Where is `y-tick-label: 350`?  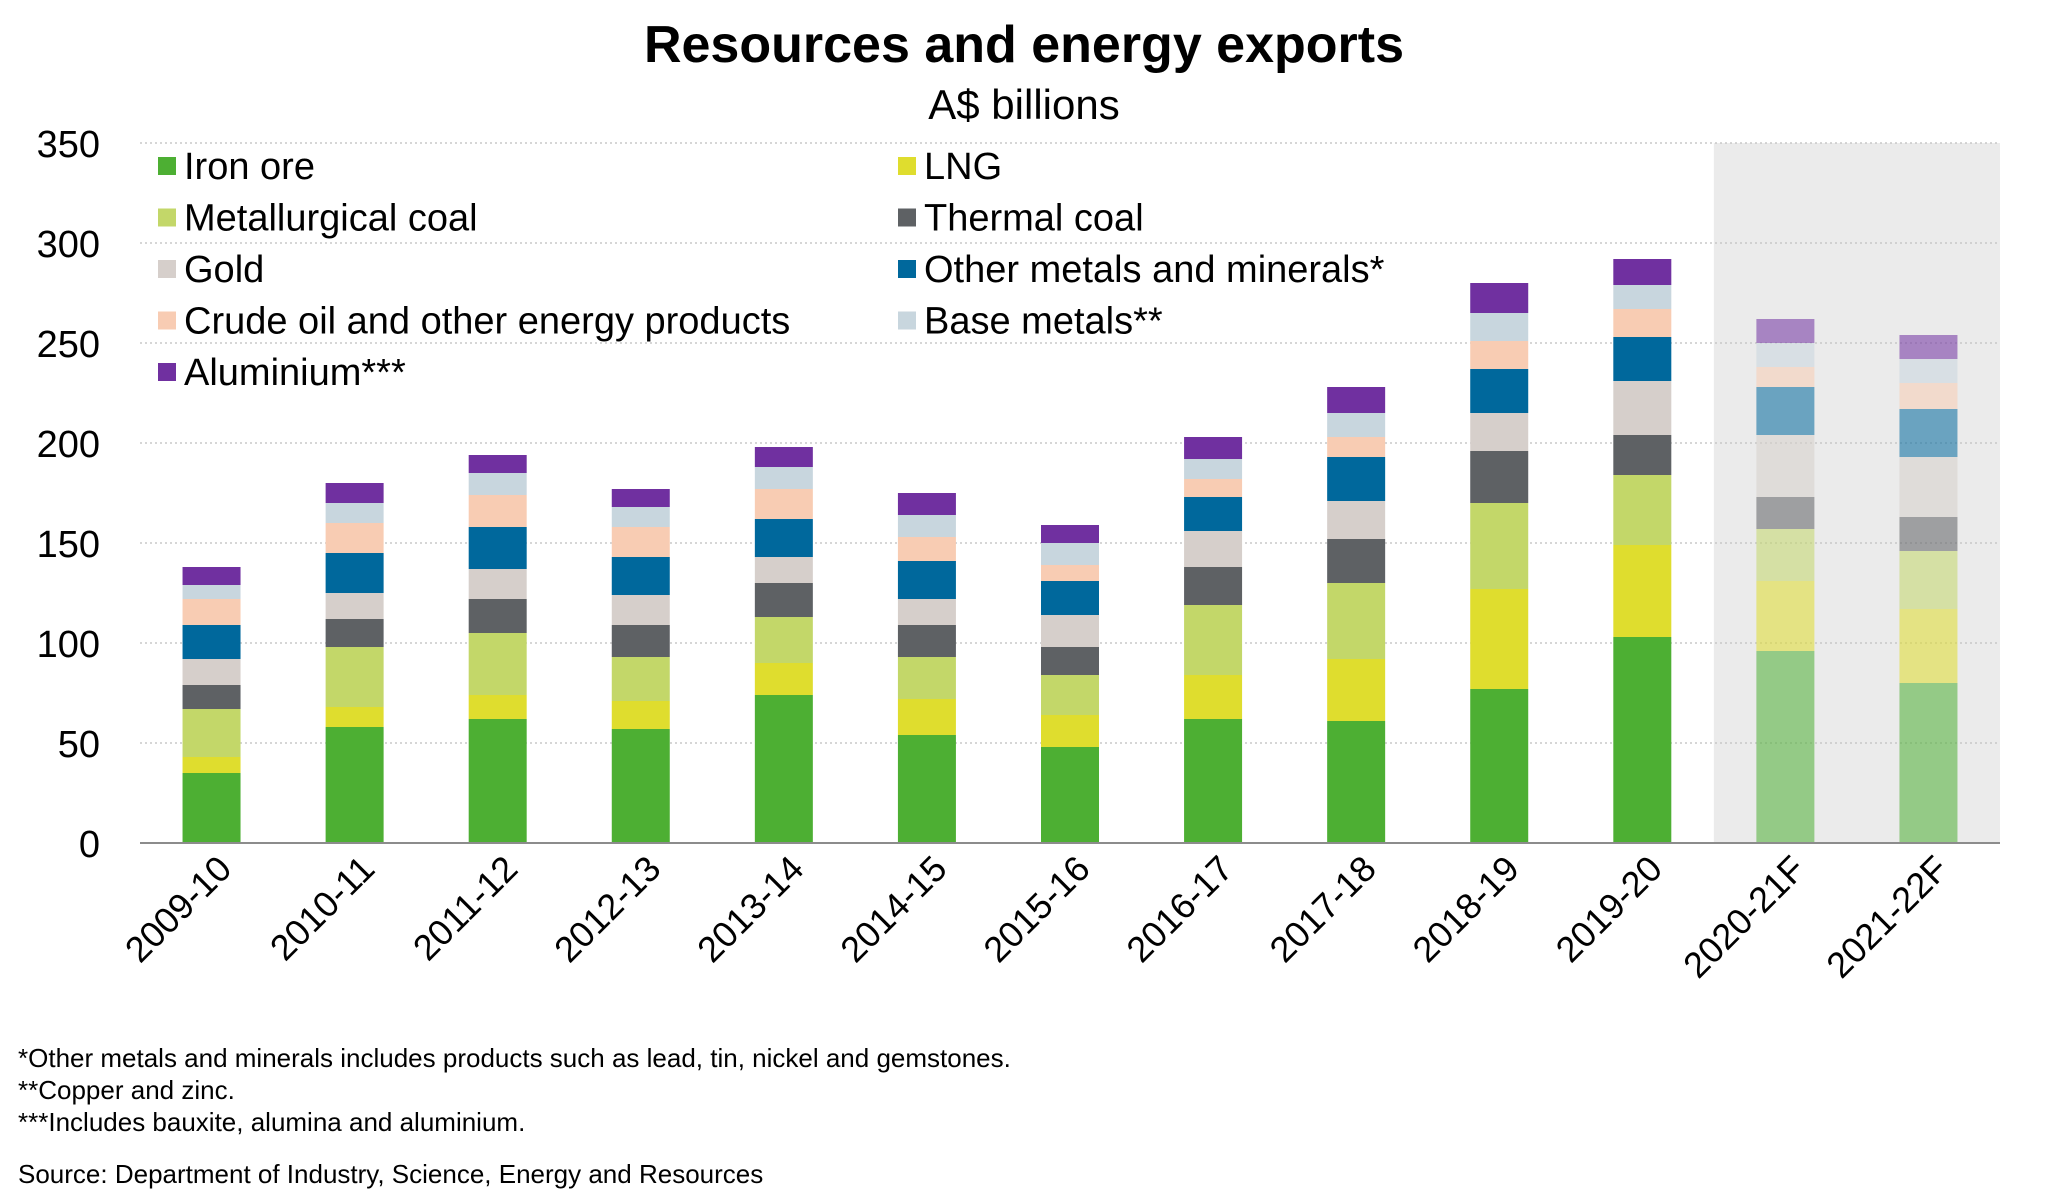
y-tick-label: 350 is located at coordinates (68, 145).